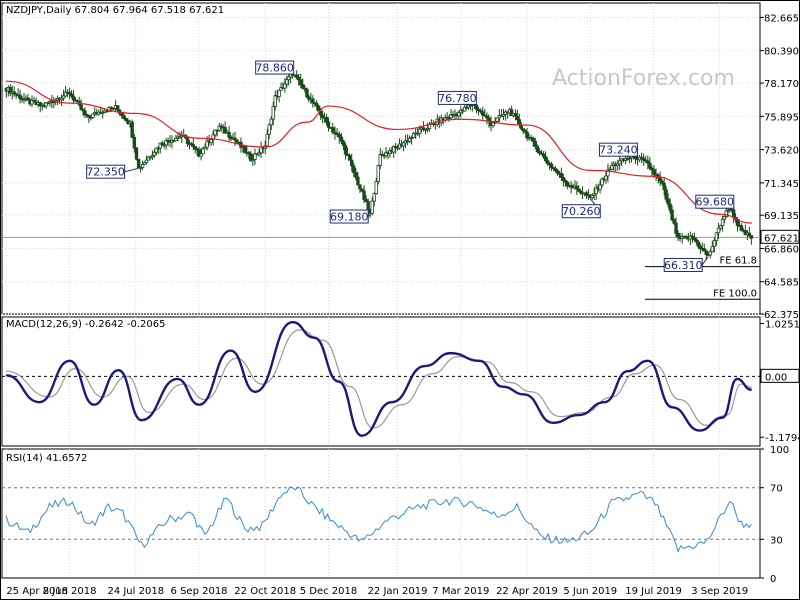  Describe the element at coordinates (106, 171) in the screenshot. I see `price-label-box` at that location.